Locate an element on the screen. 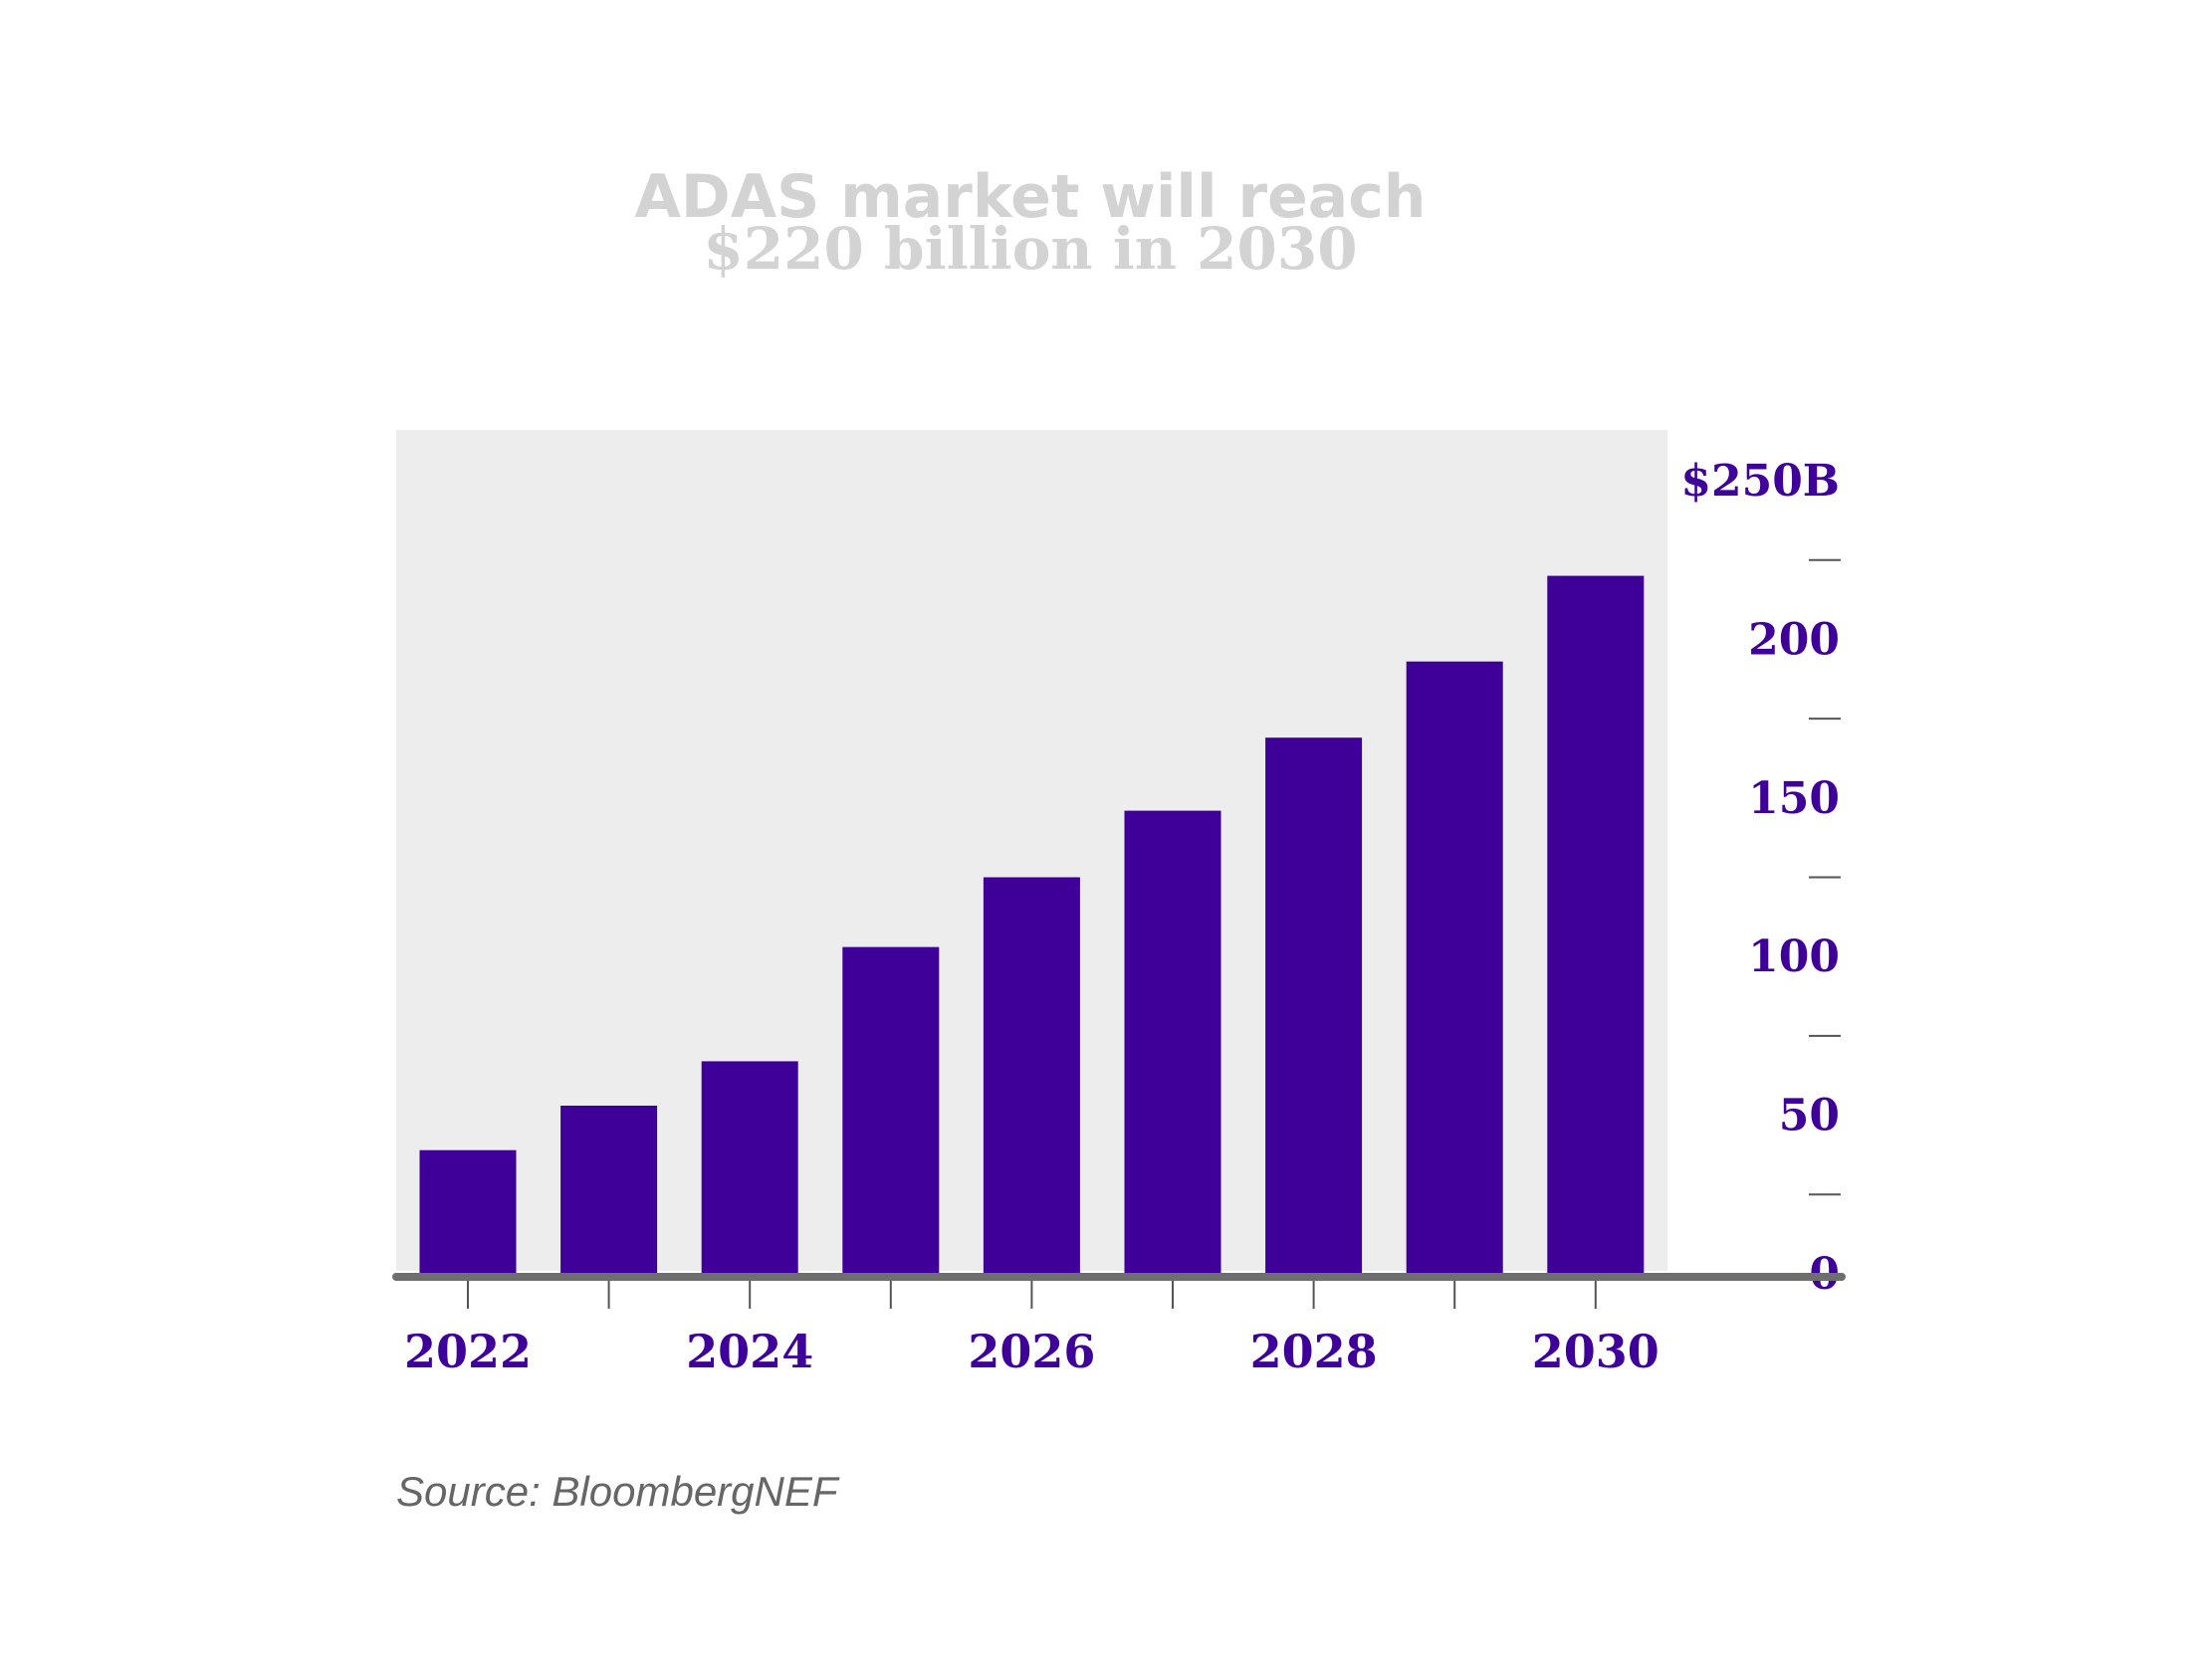  source-note: Source: BloombergNEF is located at coordinates (618, 1491).